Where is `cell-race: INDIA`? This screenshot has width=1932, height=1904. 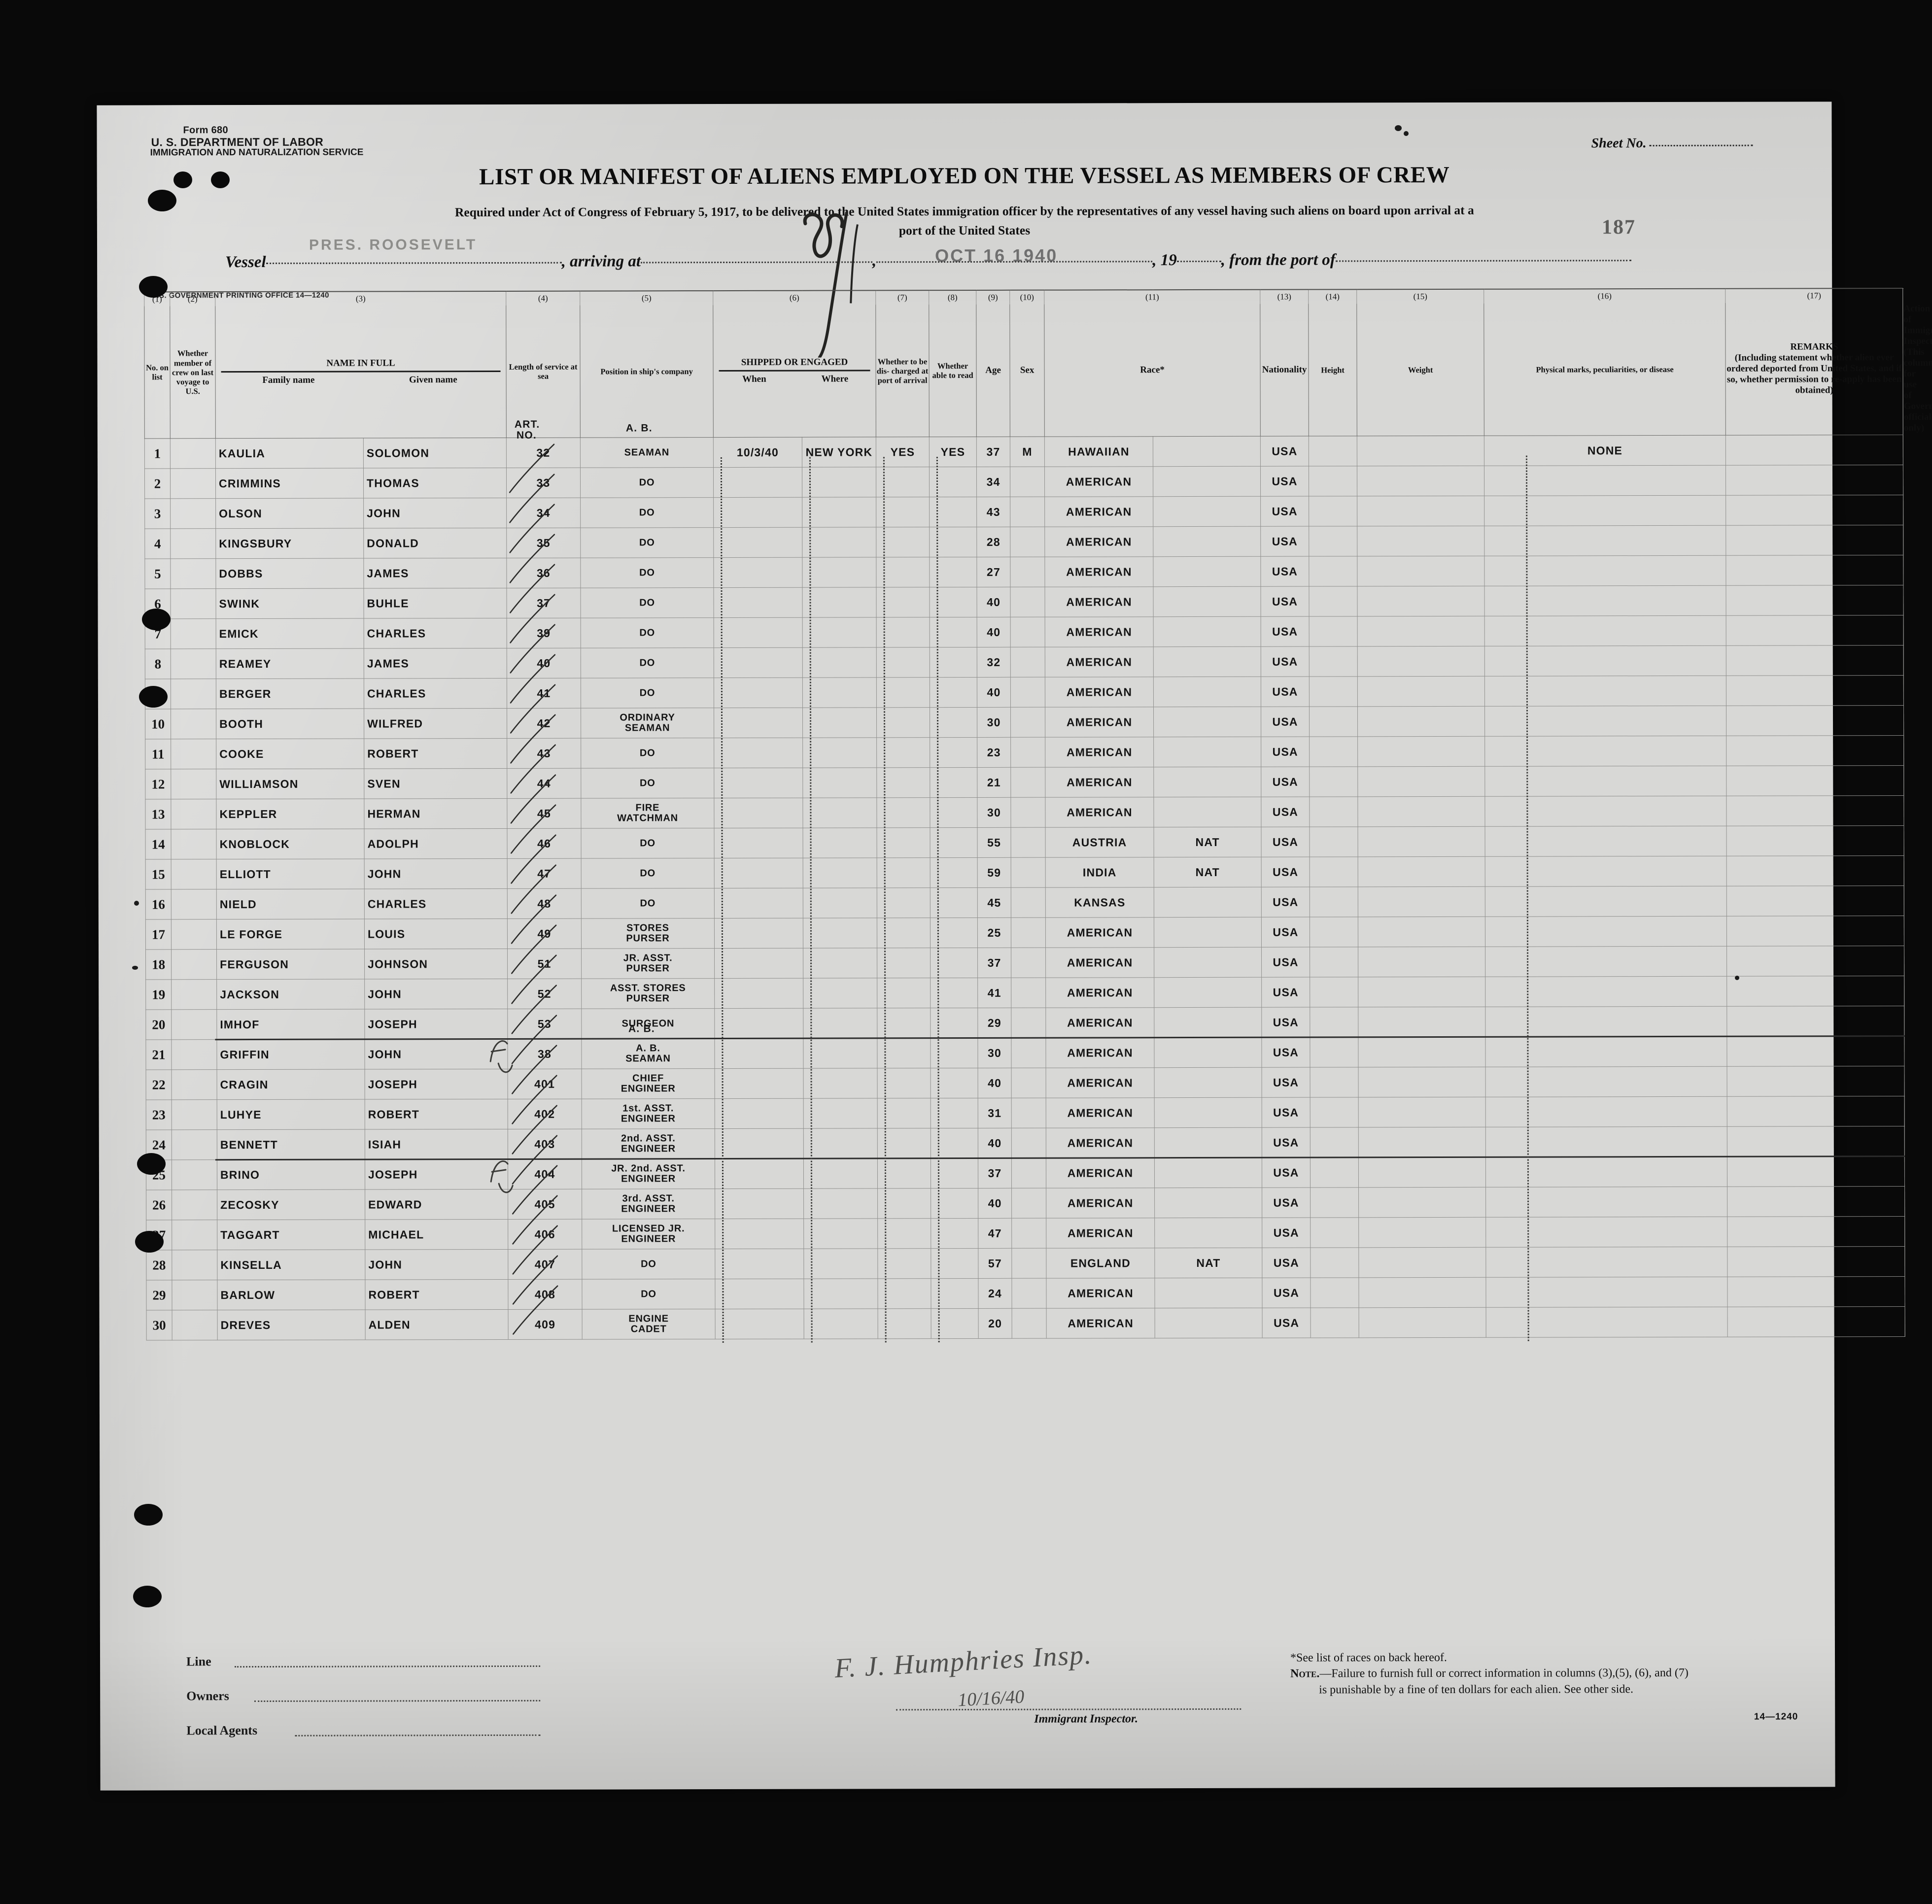 cell-race: INDIA is located at coordinates (1100, 872).